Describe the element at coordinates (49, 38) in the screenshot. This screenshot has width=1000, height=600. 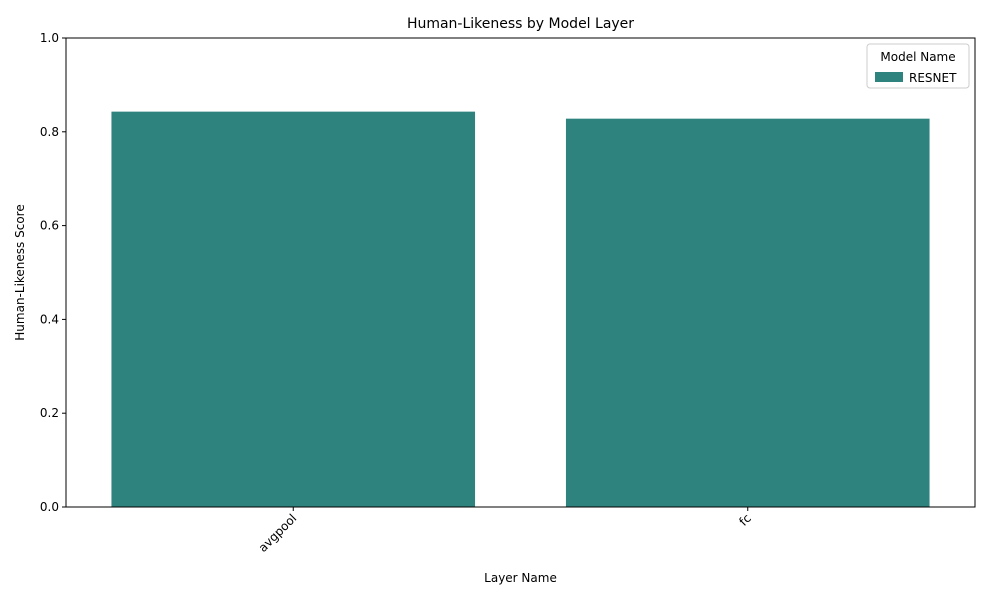
I see `y-tick-label: 1.0` at that location.